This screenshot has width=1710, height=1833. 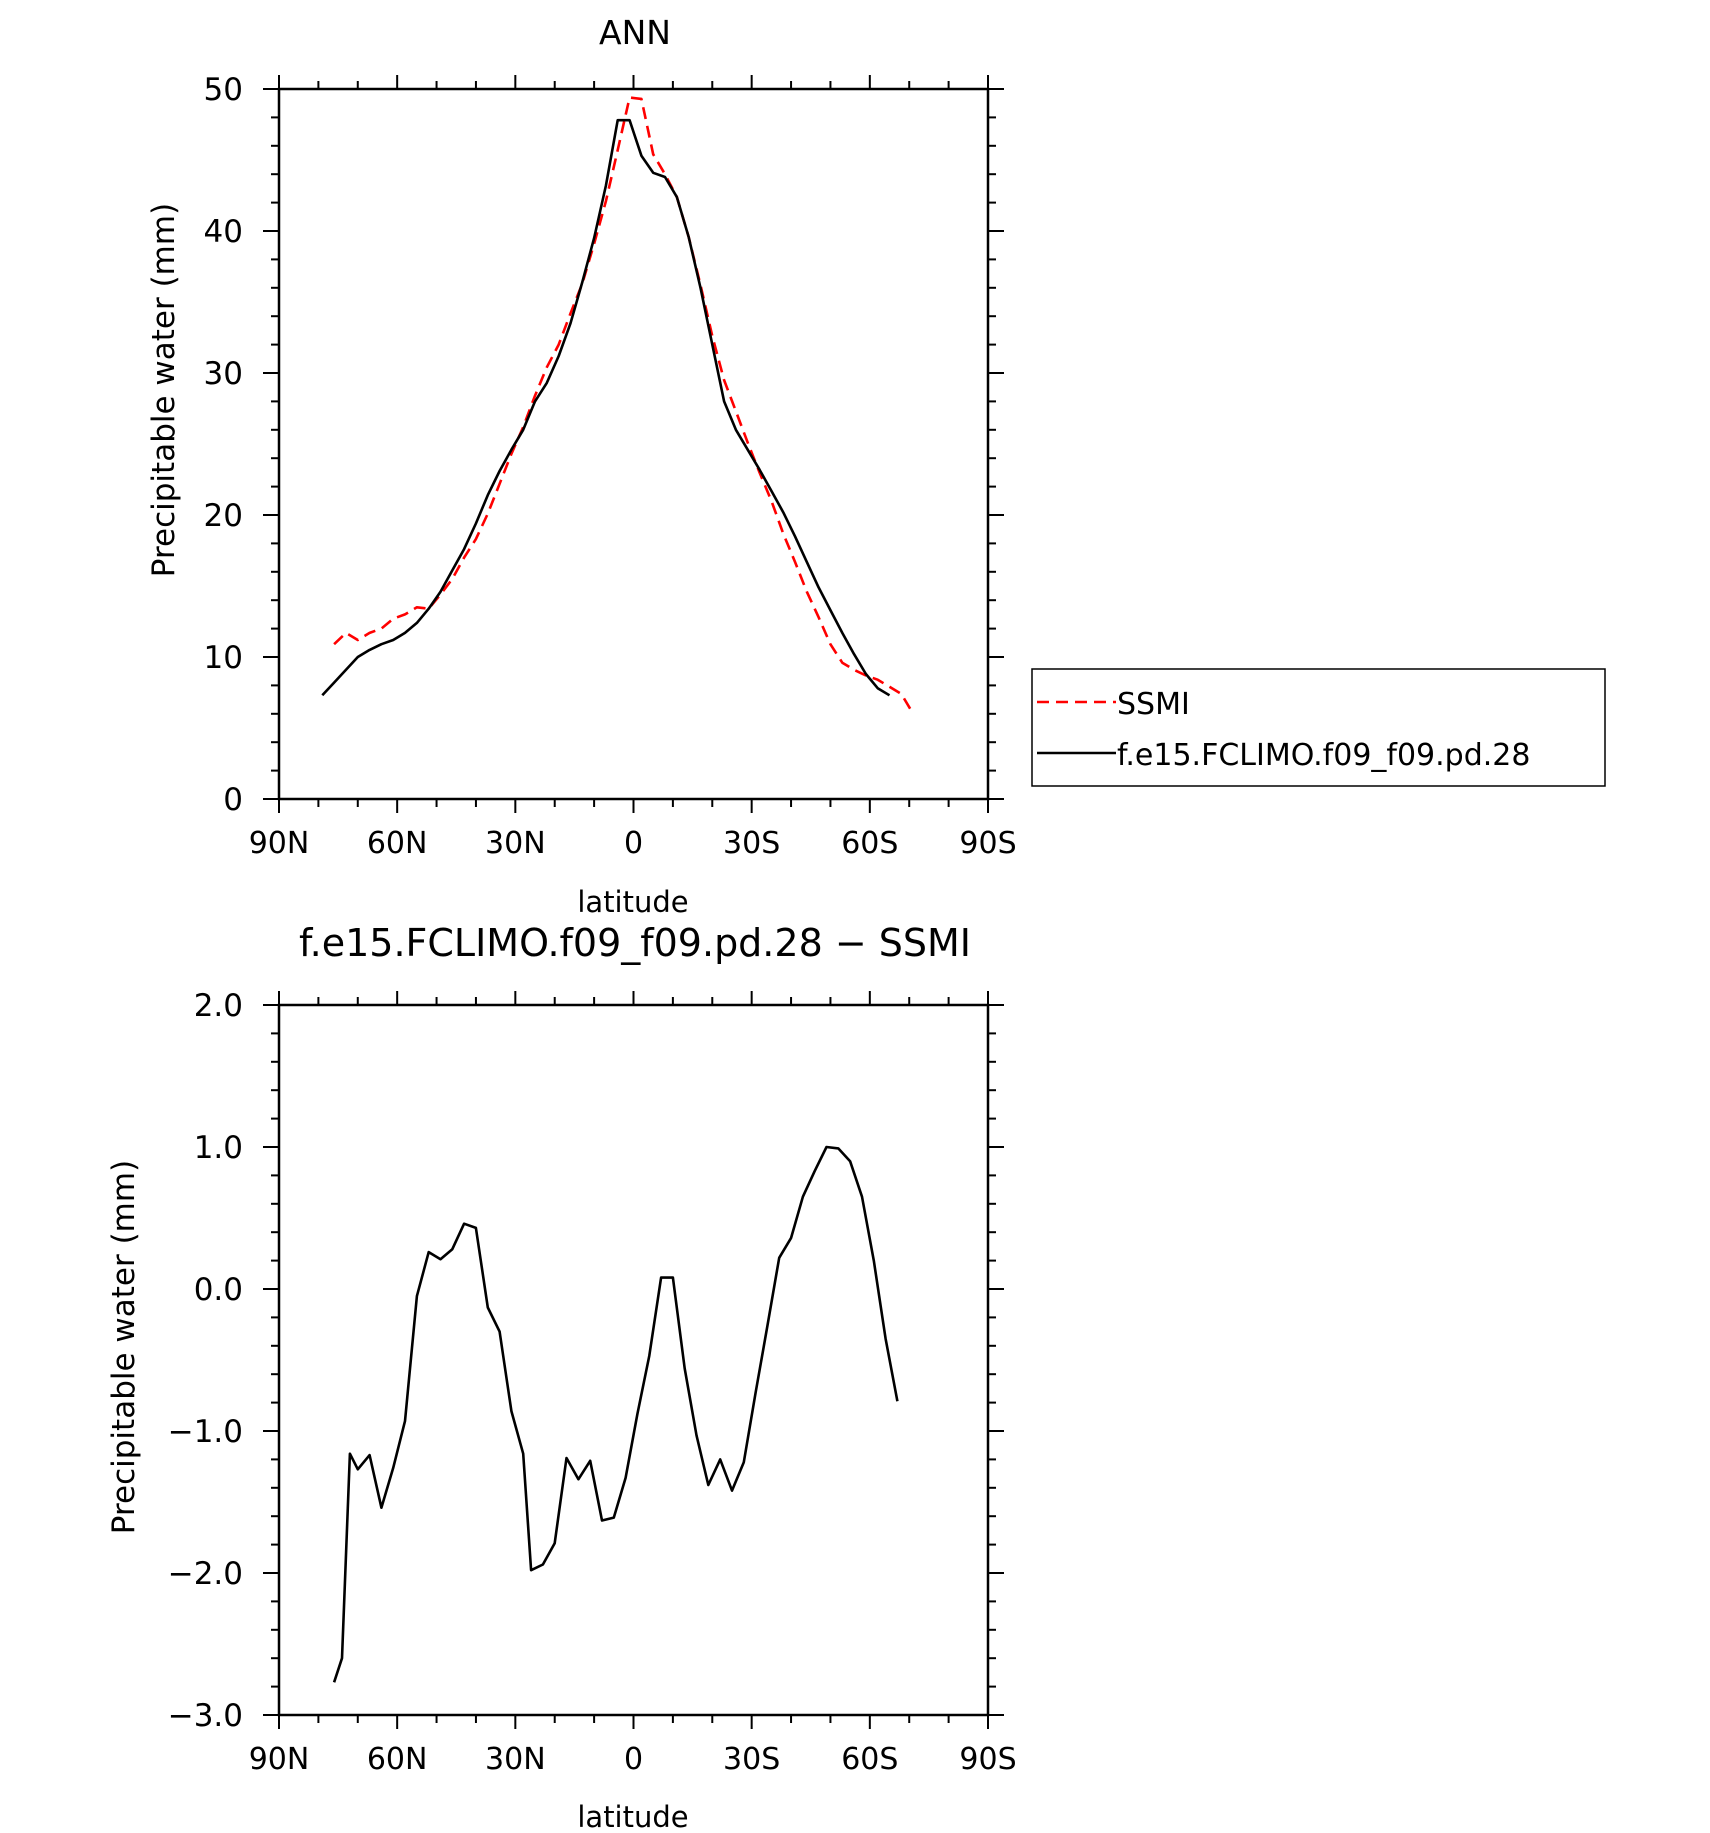 I want to click on legend: SSMI f.e15.FCLIMO.f09_f09.pd.28, so click(x=1318, y=727).